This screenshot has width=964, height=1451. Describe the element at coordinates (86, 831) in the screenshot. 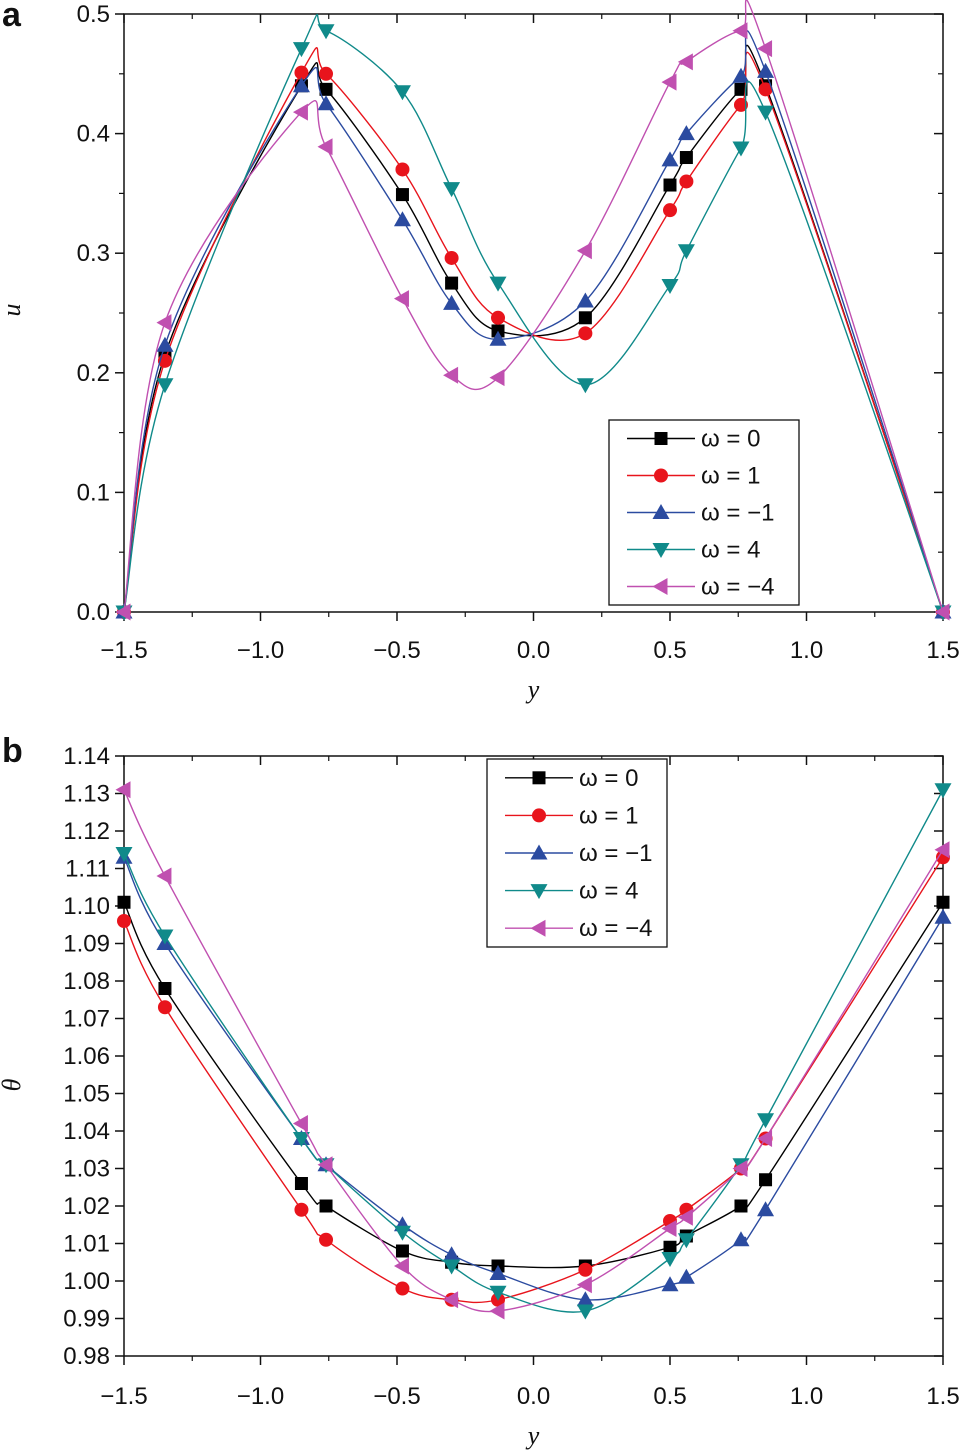

I see `y-tick-label: 1.12` at that location.